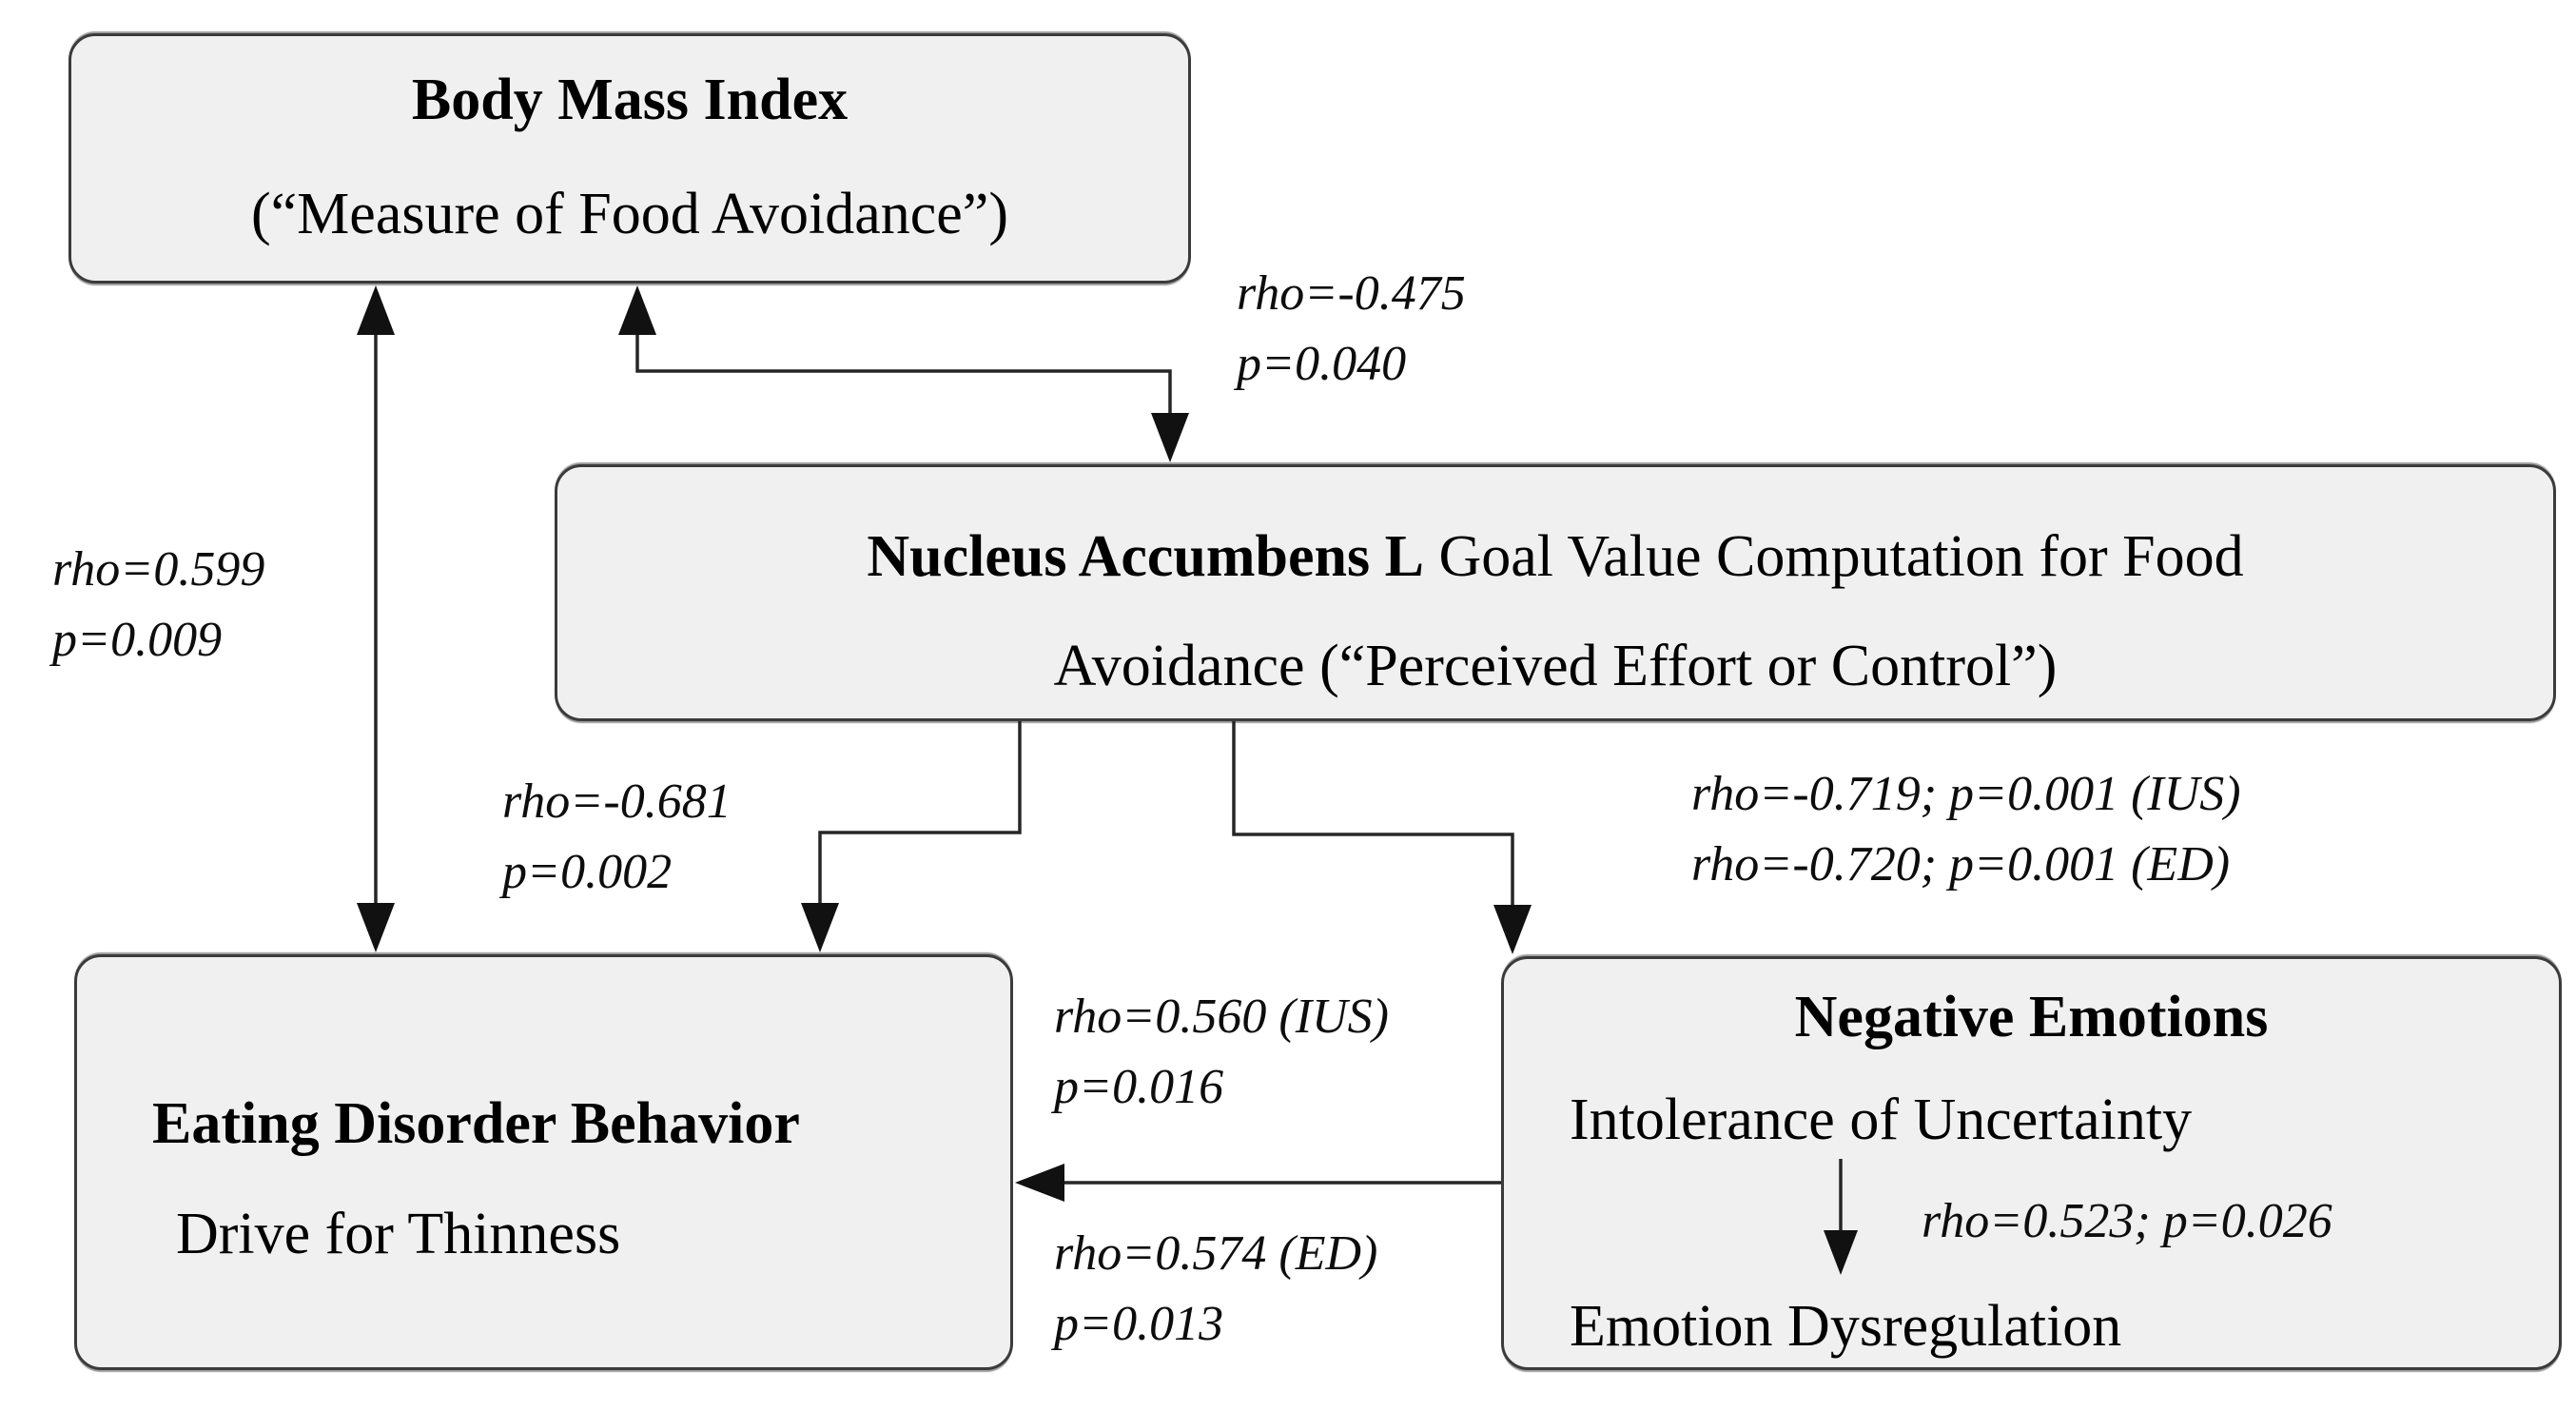 The width and height of the screenshot is (2576, 1411). I want to click on ne-ed-stat-below: rho=0.574 (ED) p=0.013, so click(1215, 1290).